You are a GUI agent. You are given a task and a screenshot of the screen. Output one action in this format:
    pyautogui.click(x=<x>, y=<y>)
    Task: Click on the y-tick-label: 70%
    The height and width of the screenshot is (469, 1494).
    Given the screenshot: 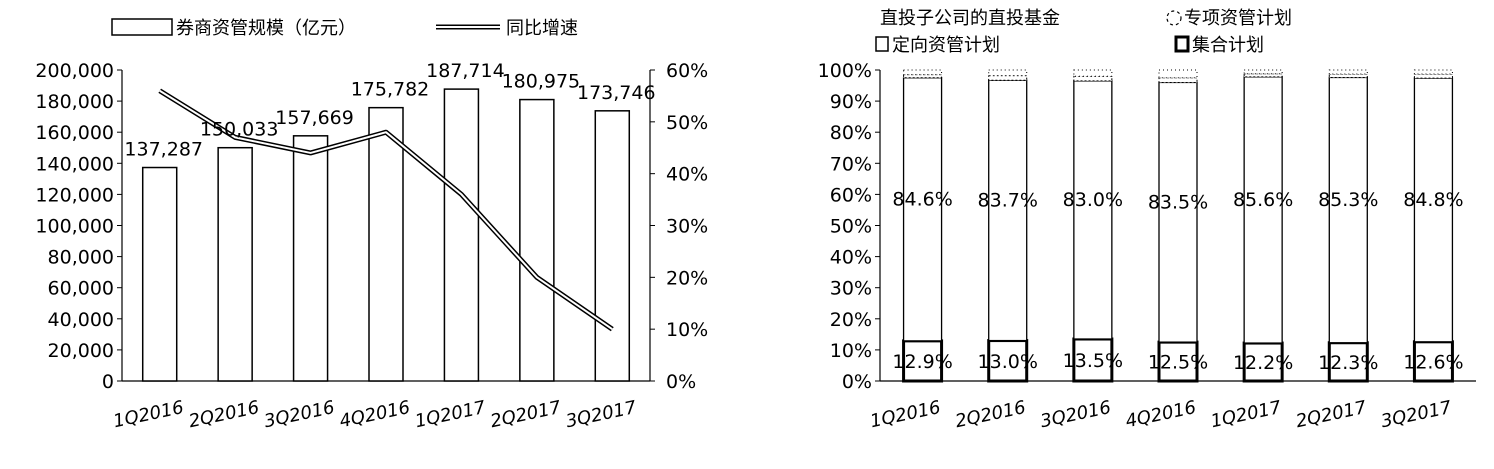 What is the action you would take?
    pyautogui.click(x=851, y=164)
    